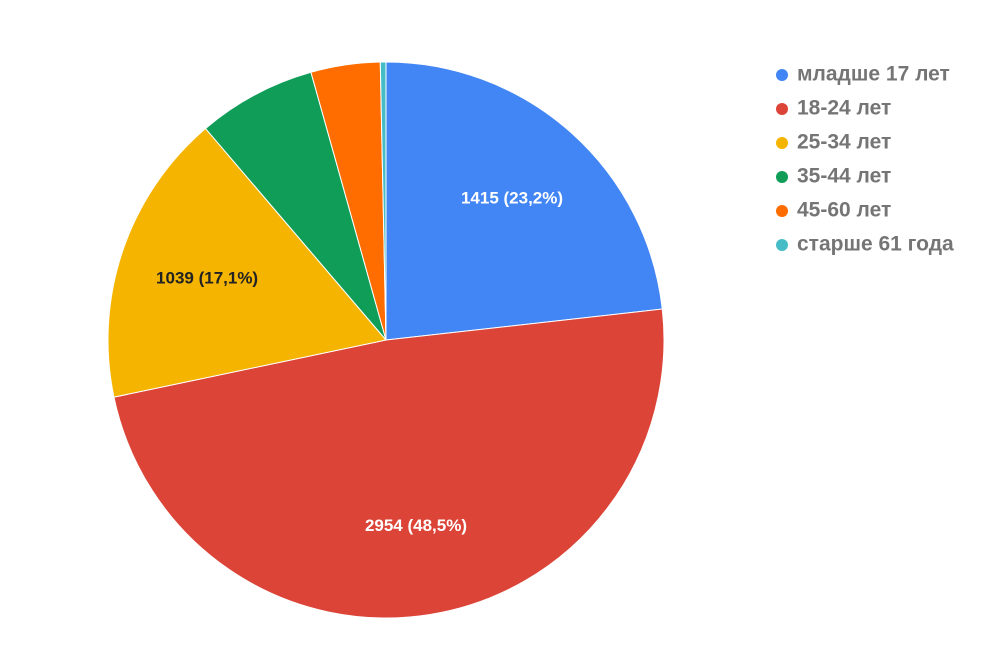 The height and width of the screenshot is (667, 1000). I want to click on data-label: 2954 (48,5%), so click(416, 525).